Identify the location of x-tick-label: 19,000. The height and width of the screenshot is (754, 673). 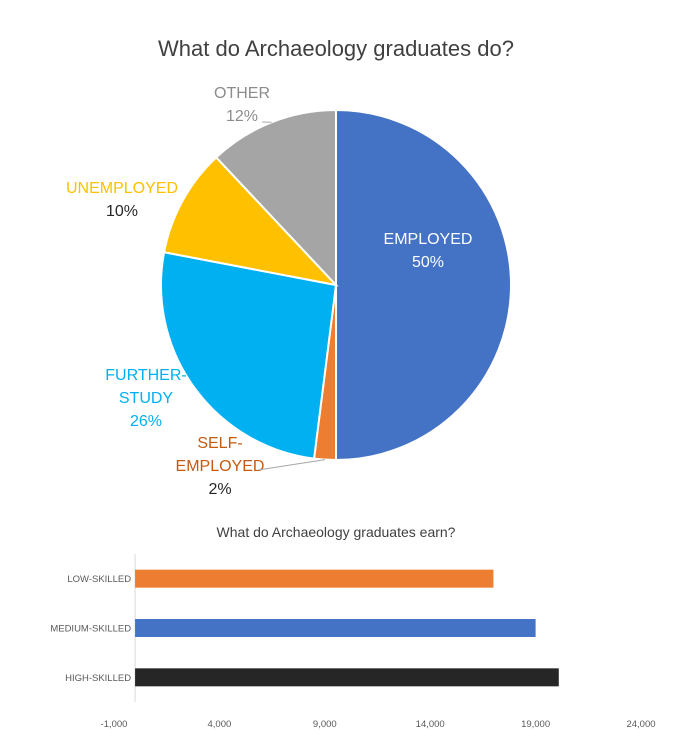
(535, 724).